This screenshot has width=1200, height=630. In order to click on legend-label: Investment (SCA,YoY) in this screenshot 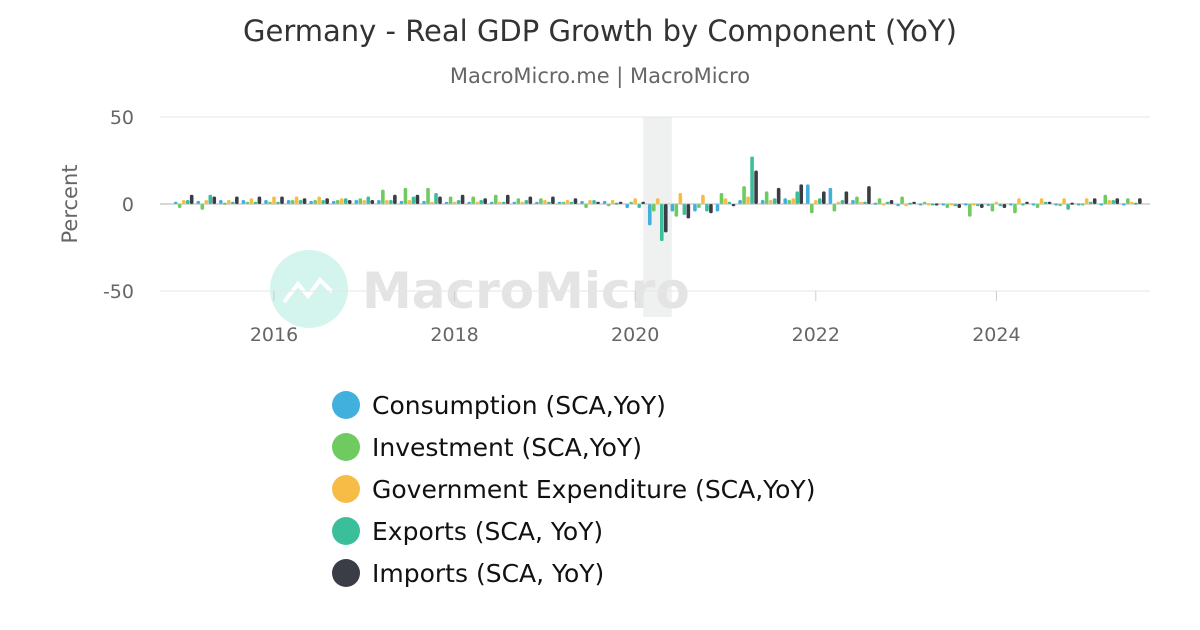, I will do `click(507, 447)`.